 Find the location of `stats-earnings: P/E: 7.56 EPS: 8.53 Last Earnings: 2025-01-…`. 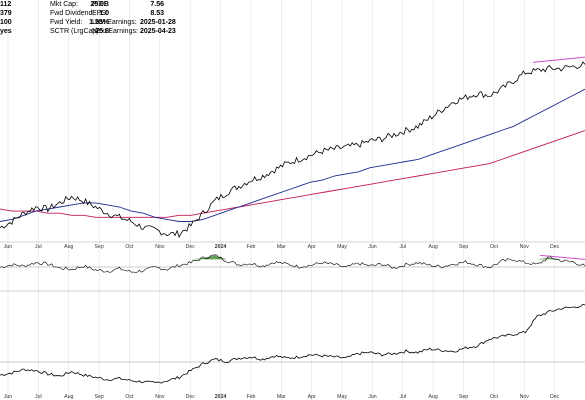

stats-earnings: P/E: 7.56 EPS: 8.53 Last Earnings: 2025-01-… is located at coordinates (134, 18).